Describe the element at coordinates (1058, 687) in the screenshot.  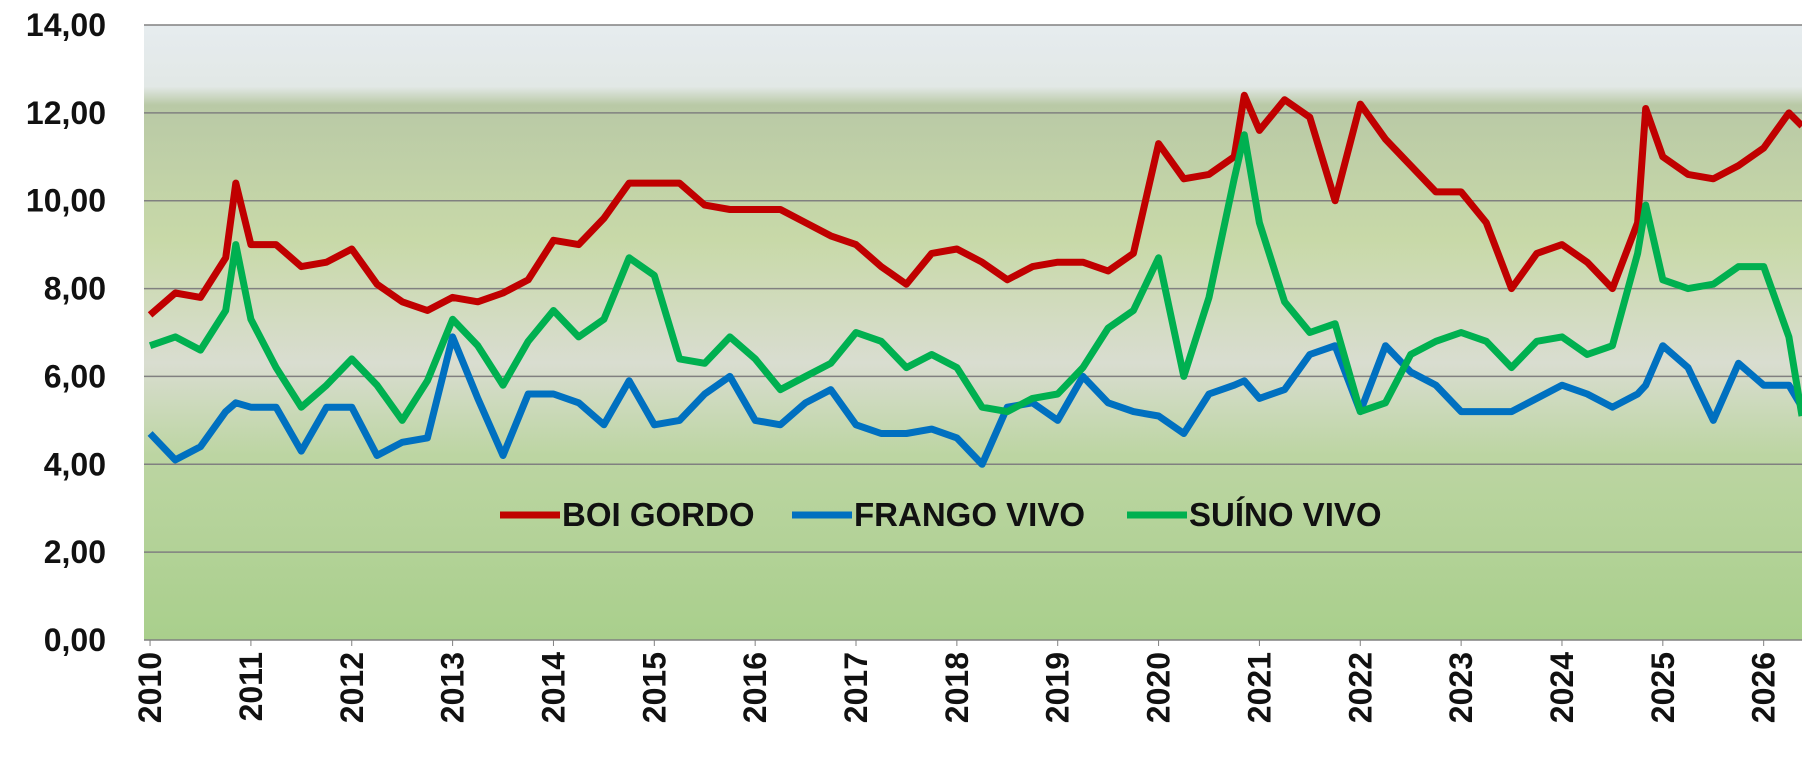
I see `x-tick-label: 2019` at that location.